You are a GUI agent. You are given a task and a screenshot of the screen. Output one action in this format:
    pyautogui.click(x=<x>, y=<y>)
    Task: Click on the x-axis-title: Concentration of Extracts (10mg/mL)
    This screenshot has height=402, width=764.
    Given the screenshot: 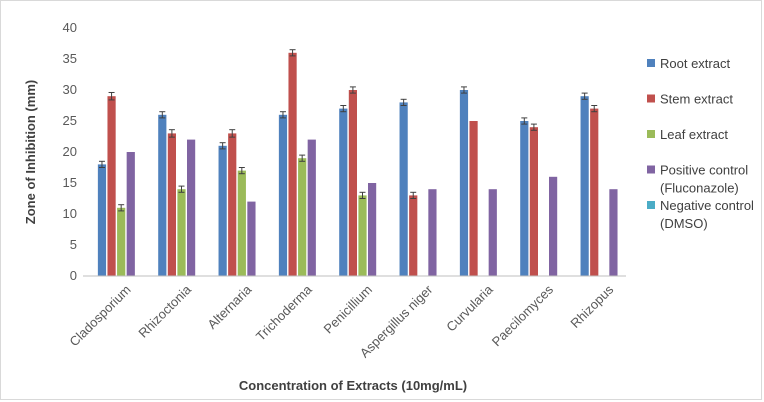 What is the action you would take?
    pyautogui.click(x=353, y=385)
    